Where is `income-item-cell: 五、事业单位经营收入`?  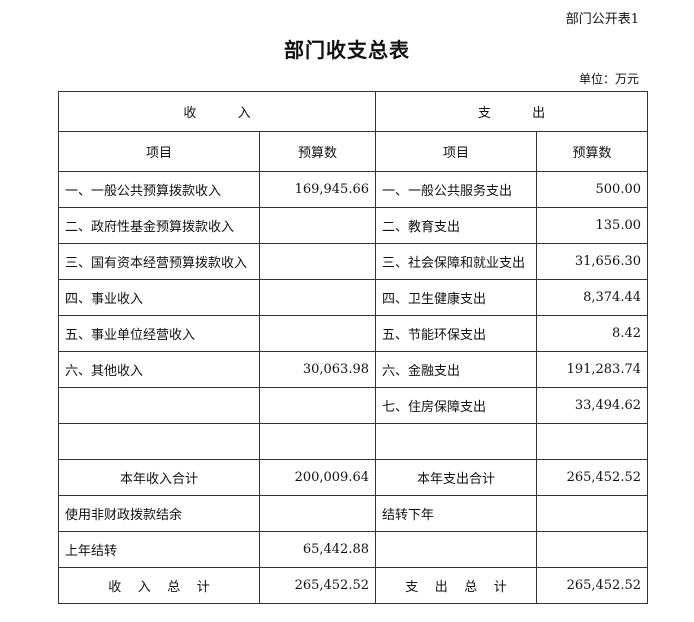 income-item-cell: 五、事业单位经营收入 is located at coordinates (159, 333).